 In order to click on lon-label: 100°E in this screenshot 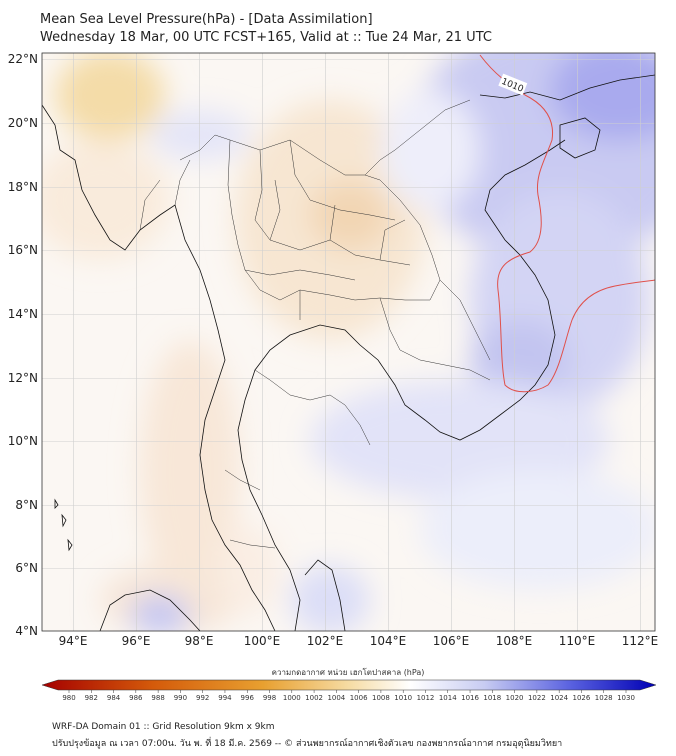, I will do `click(262, 641)`.